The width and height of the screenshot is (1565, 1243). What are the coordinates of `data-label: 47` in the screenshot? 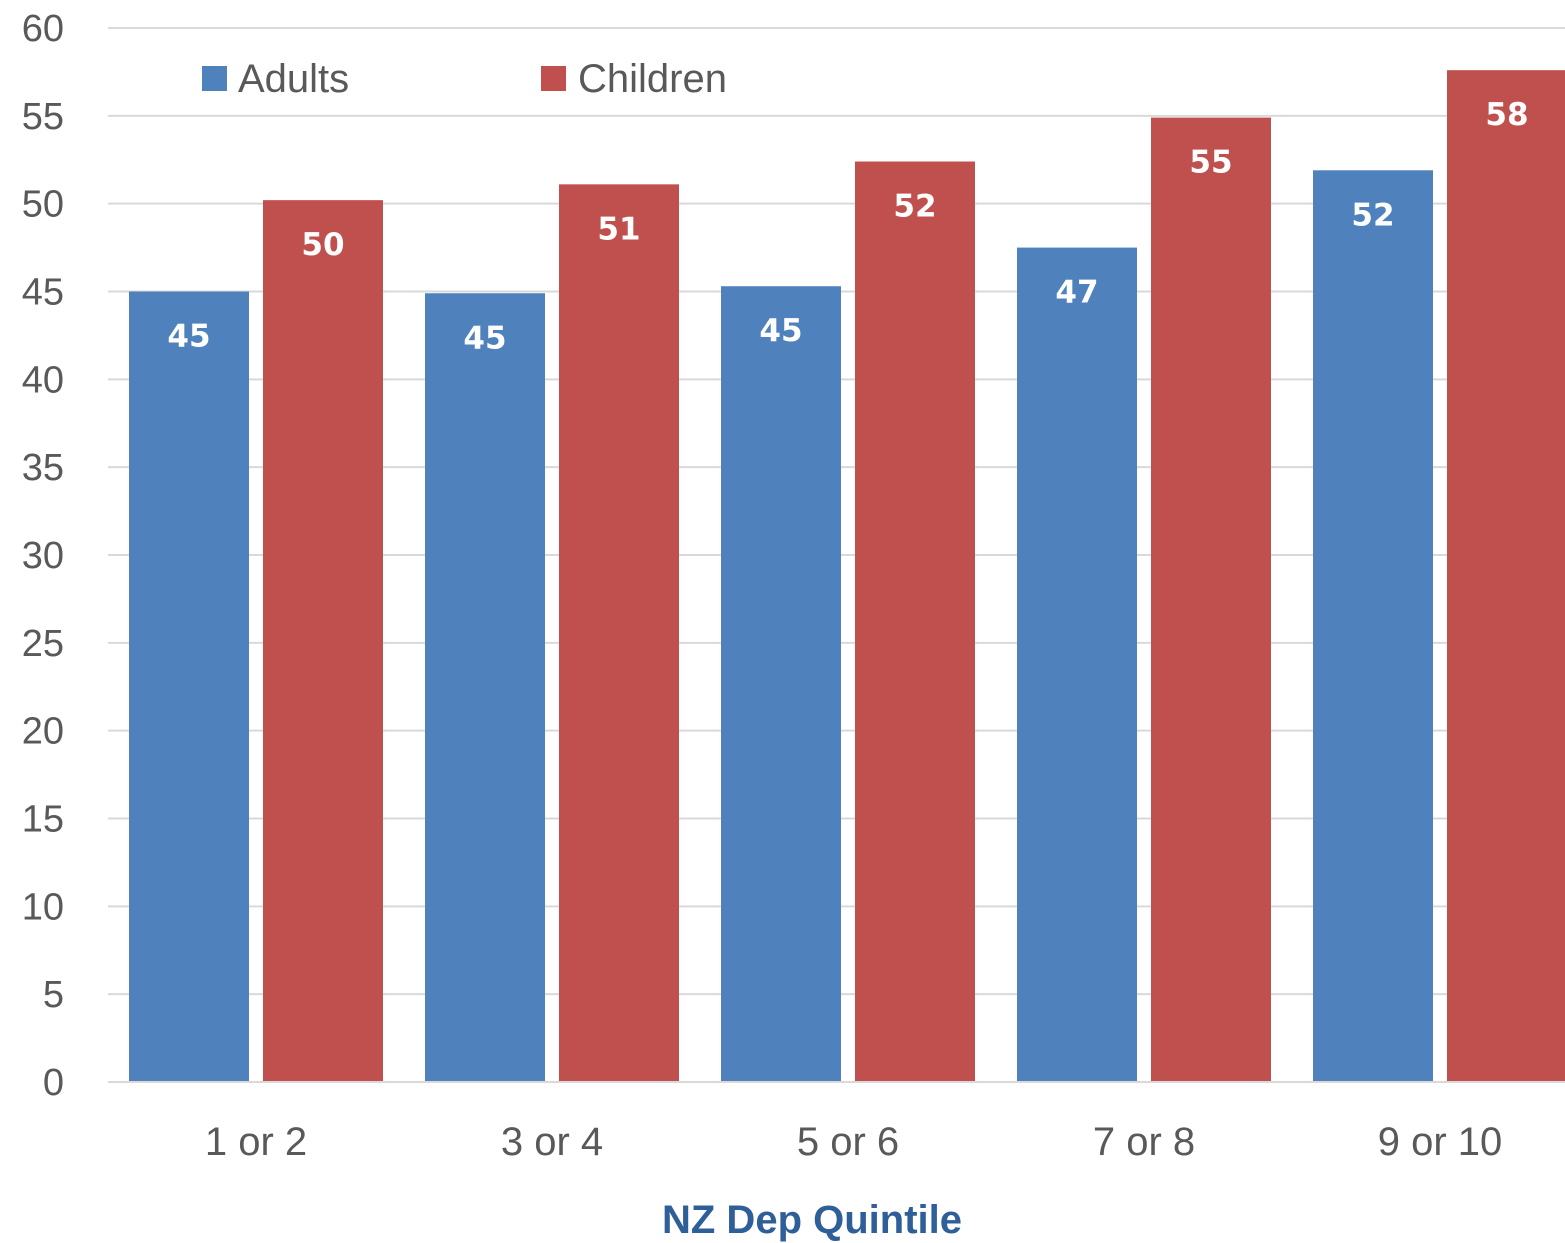 It's located at (1076, 293).